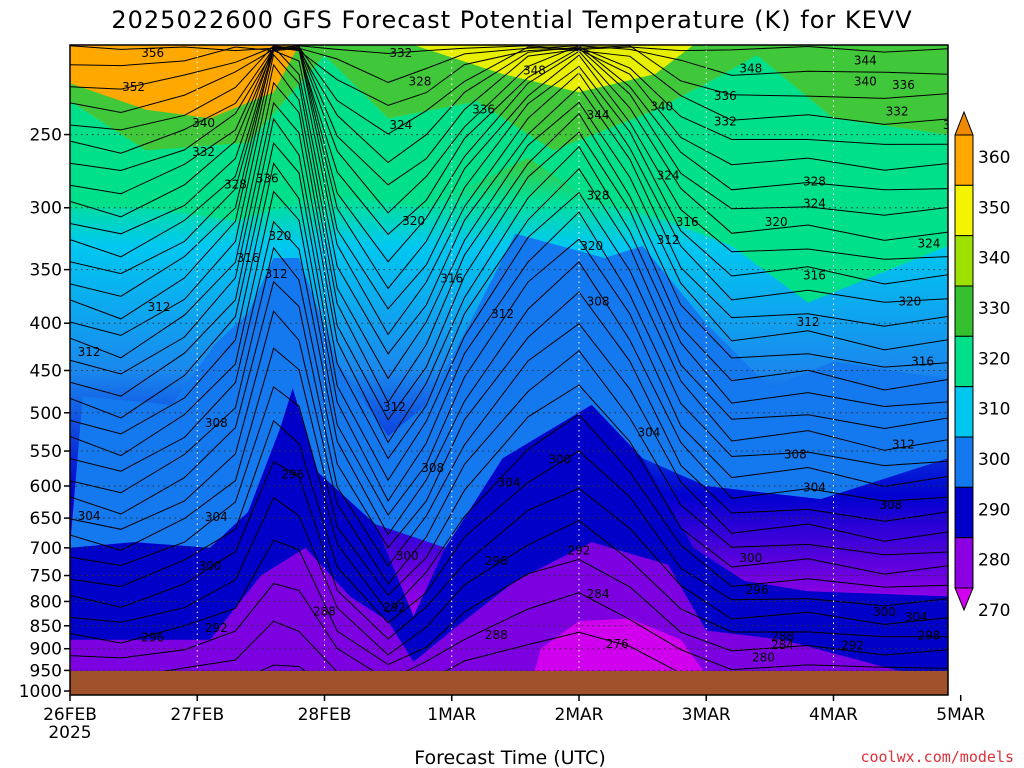 This screenshot has height=768, width=1024. What do you see at coordinates (197, 715) in the screenshot?
I see `x-tick-label: 27FEB` at bounding box center [197, 715].